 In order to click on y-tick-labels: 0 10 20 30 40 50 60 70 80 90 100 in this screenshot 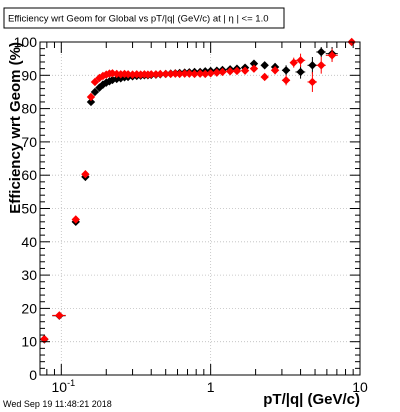, I will do `click(26, 208)`.